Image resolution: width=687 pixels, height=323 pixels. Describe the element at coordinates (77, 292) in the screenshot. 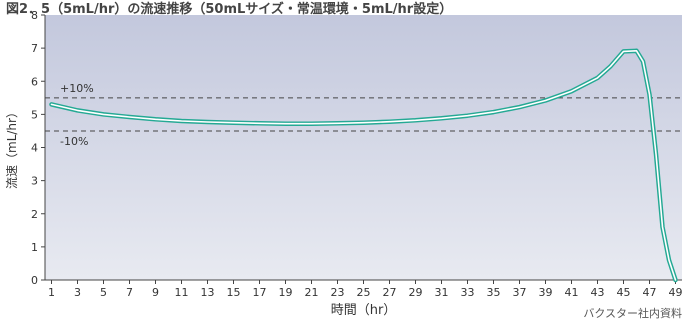

I see `x-tick-label: 3` at that location.